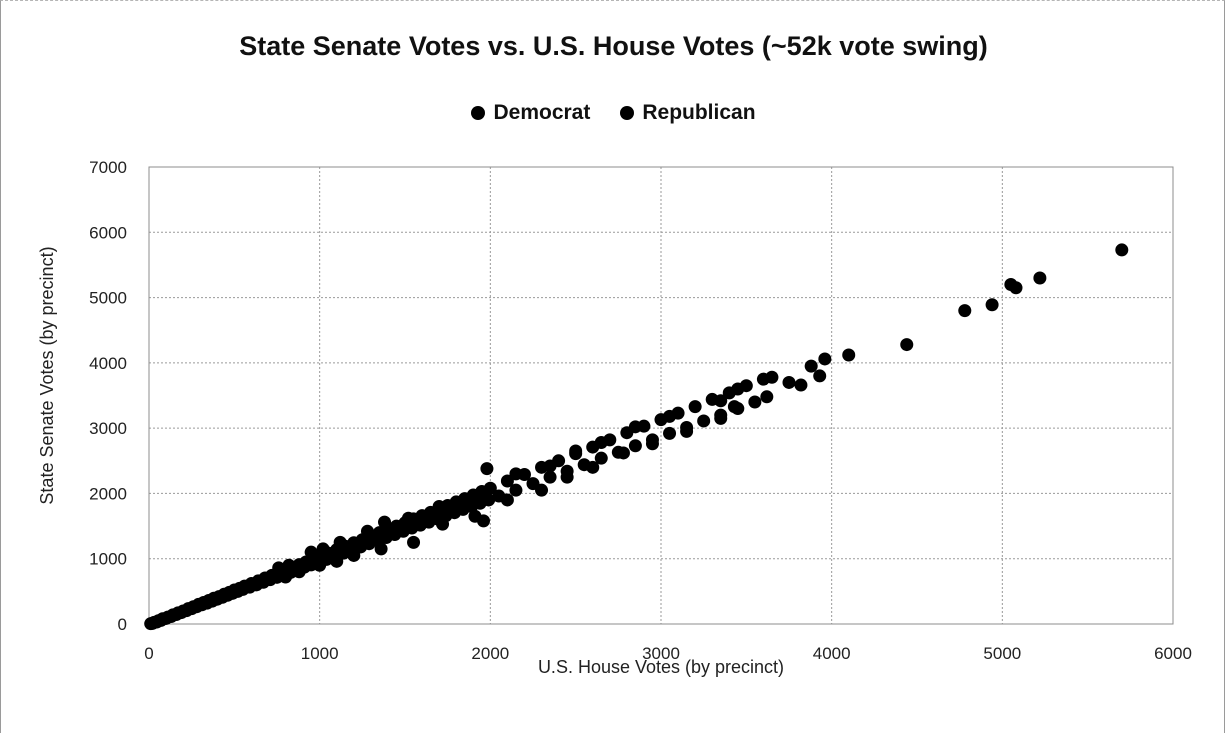 The image size is (1225, 734). Describe the element at coordinates (478, 113) in the screenshot. I see `legend-marker-democrat` at that location.